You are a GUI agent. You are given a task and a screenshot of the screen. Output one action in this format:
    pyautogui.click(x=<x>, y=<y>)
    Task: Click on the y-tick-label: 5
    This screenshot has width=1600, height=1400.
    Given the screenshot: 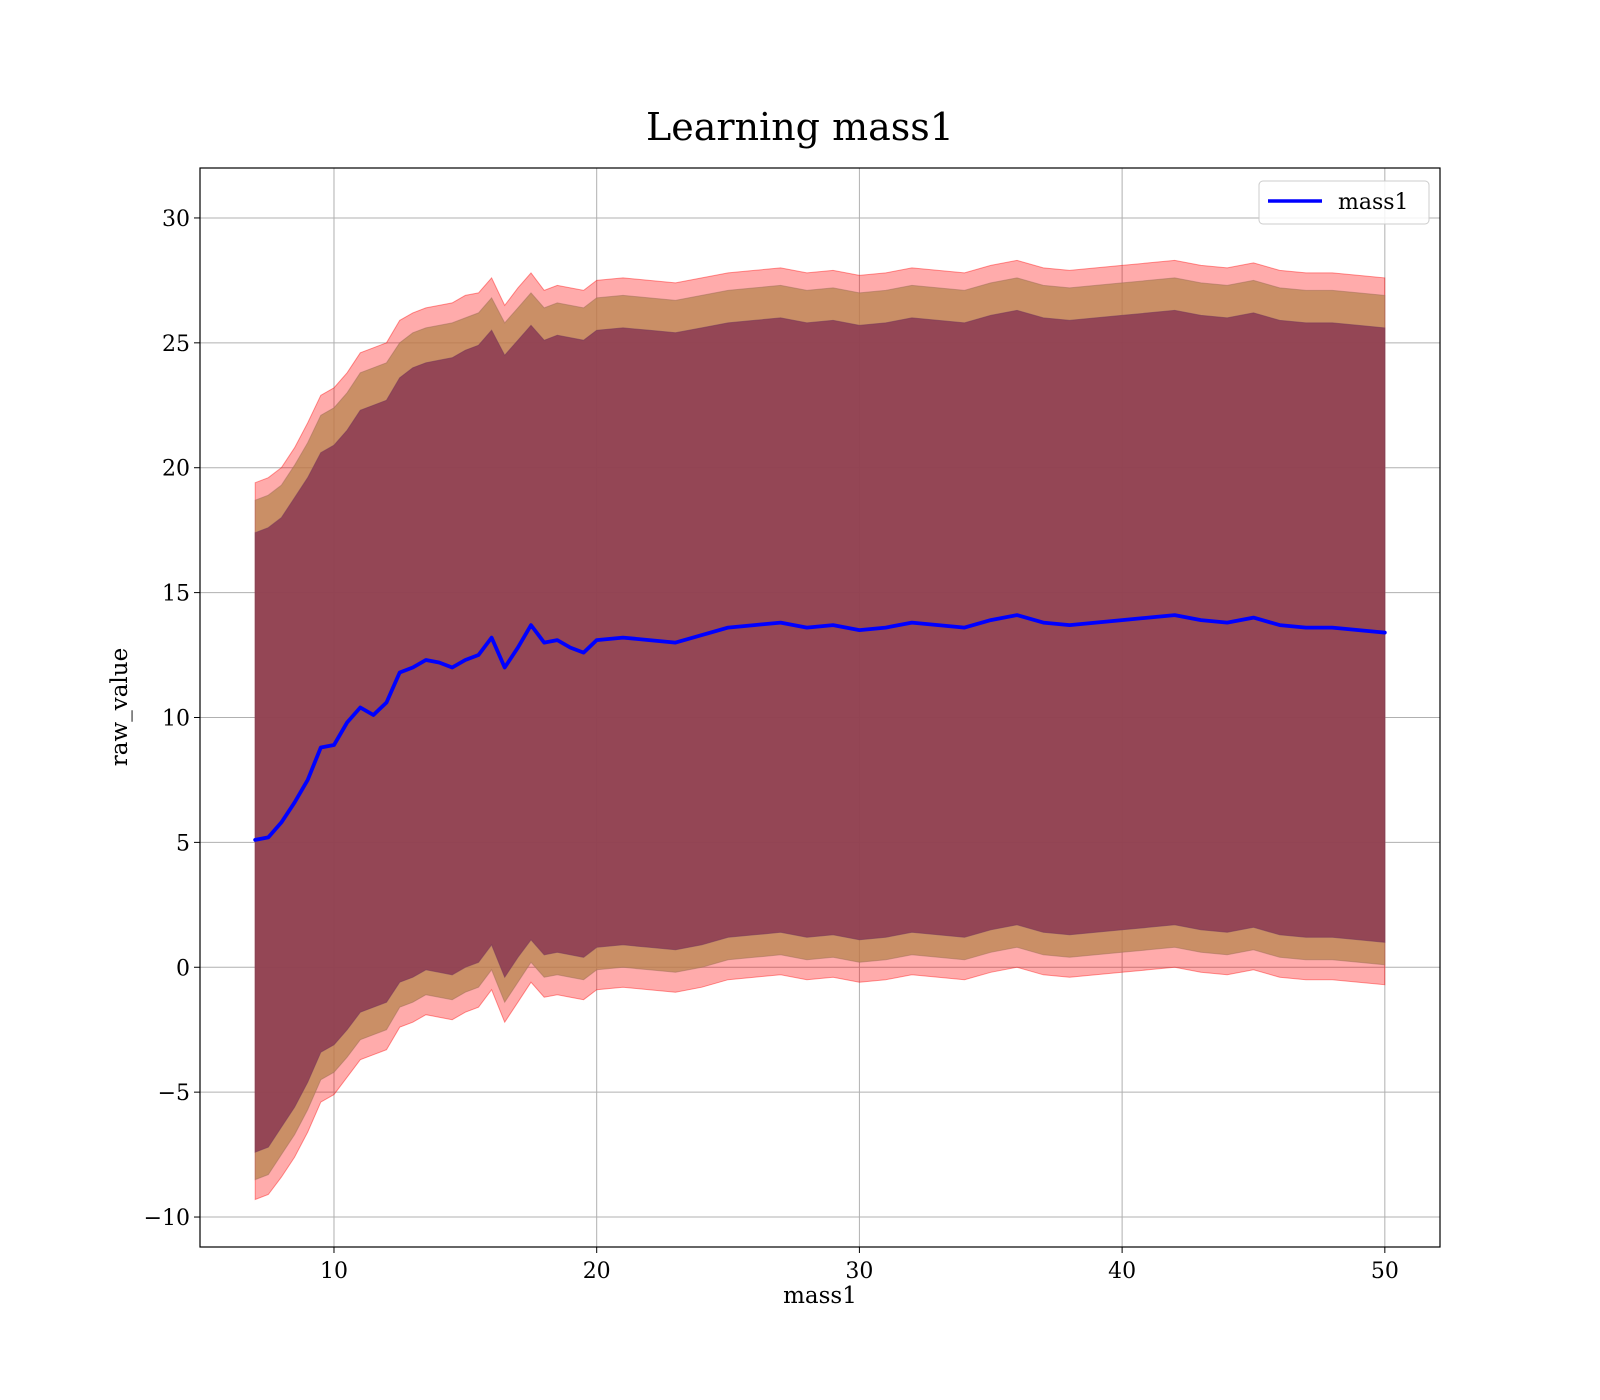 What is the action you would take?
    pyautogui.click(x=183, y=843)
    